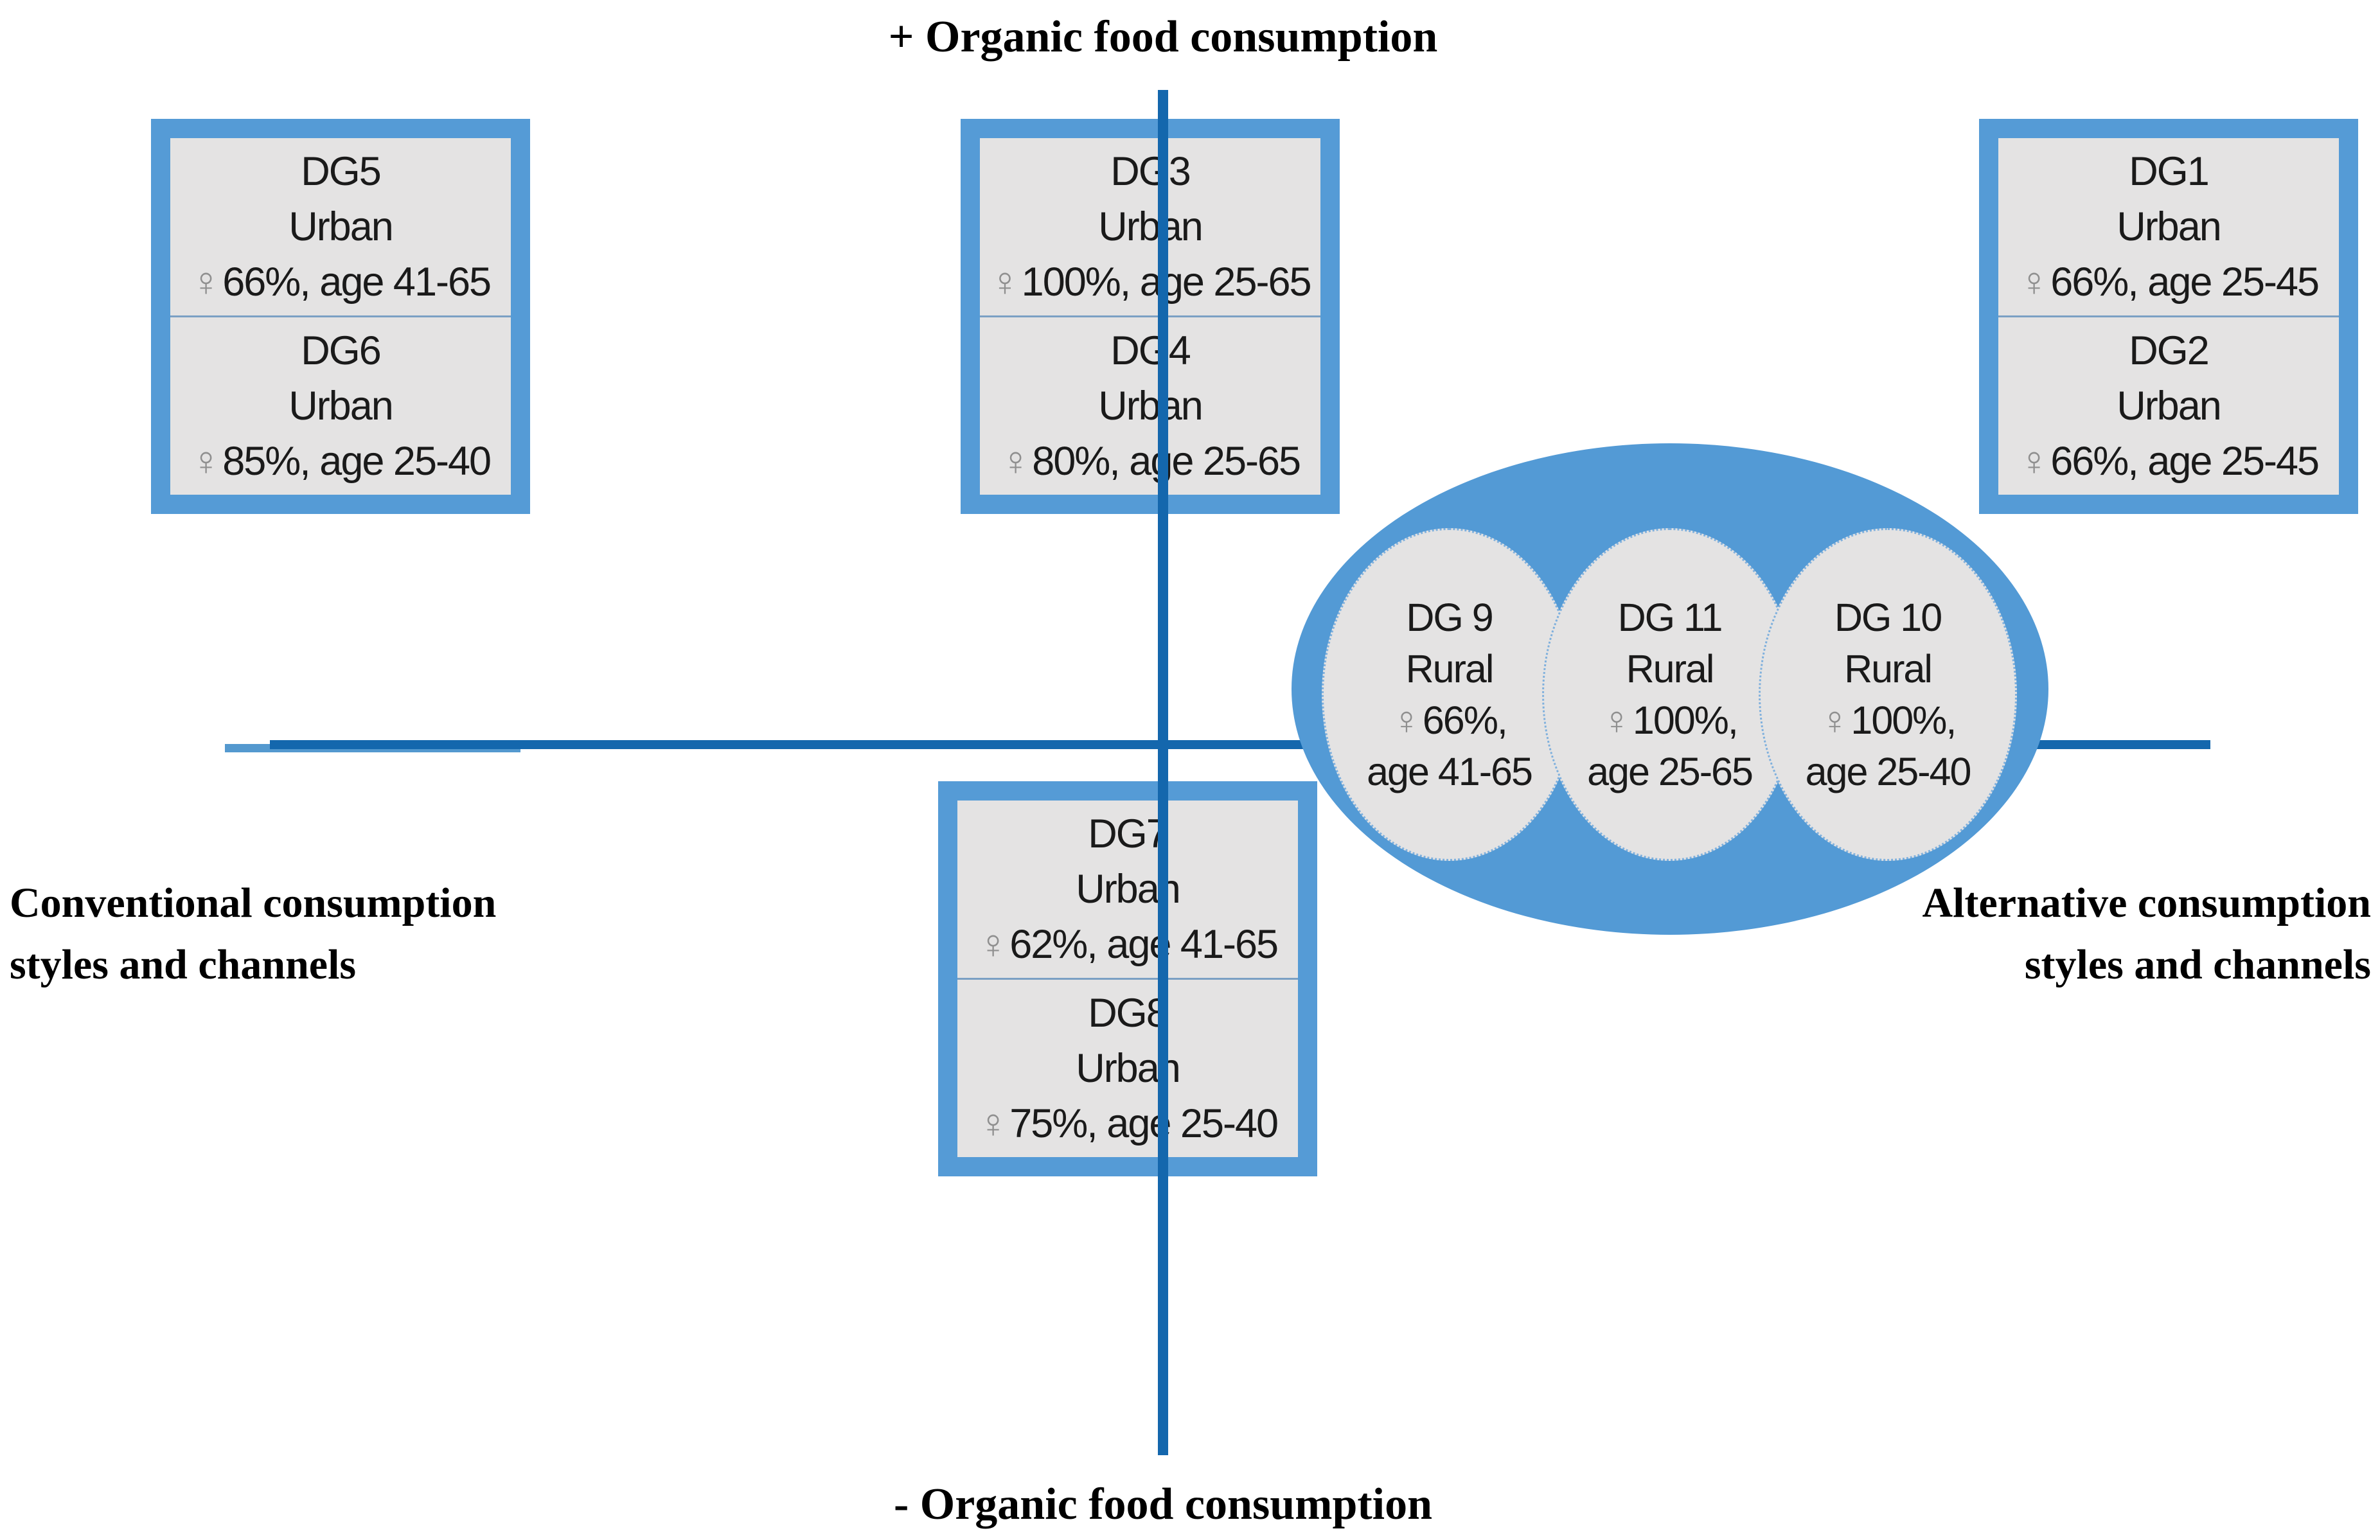 The height and width of the screenshot is (1540, 2380). What do you see at coordinates (1670, 617) in the screenshot?
I see `group-name: DG 11` at bounding box center [1670, 617].